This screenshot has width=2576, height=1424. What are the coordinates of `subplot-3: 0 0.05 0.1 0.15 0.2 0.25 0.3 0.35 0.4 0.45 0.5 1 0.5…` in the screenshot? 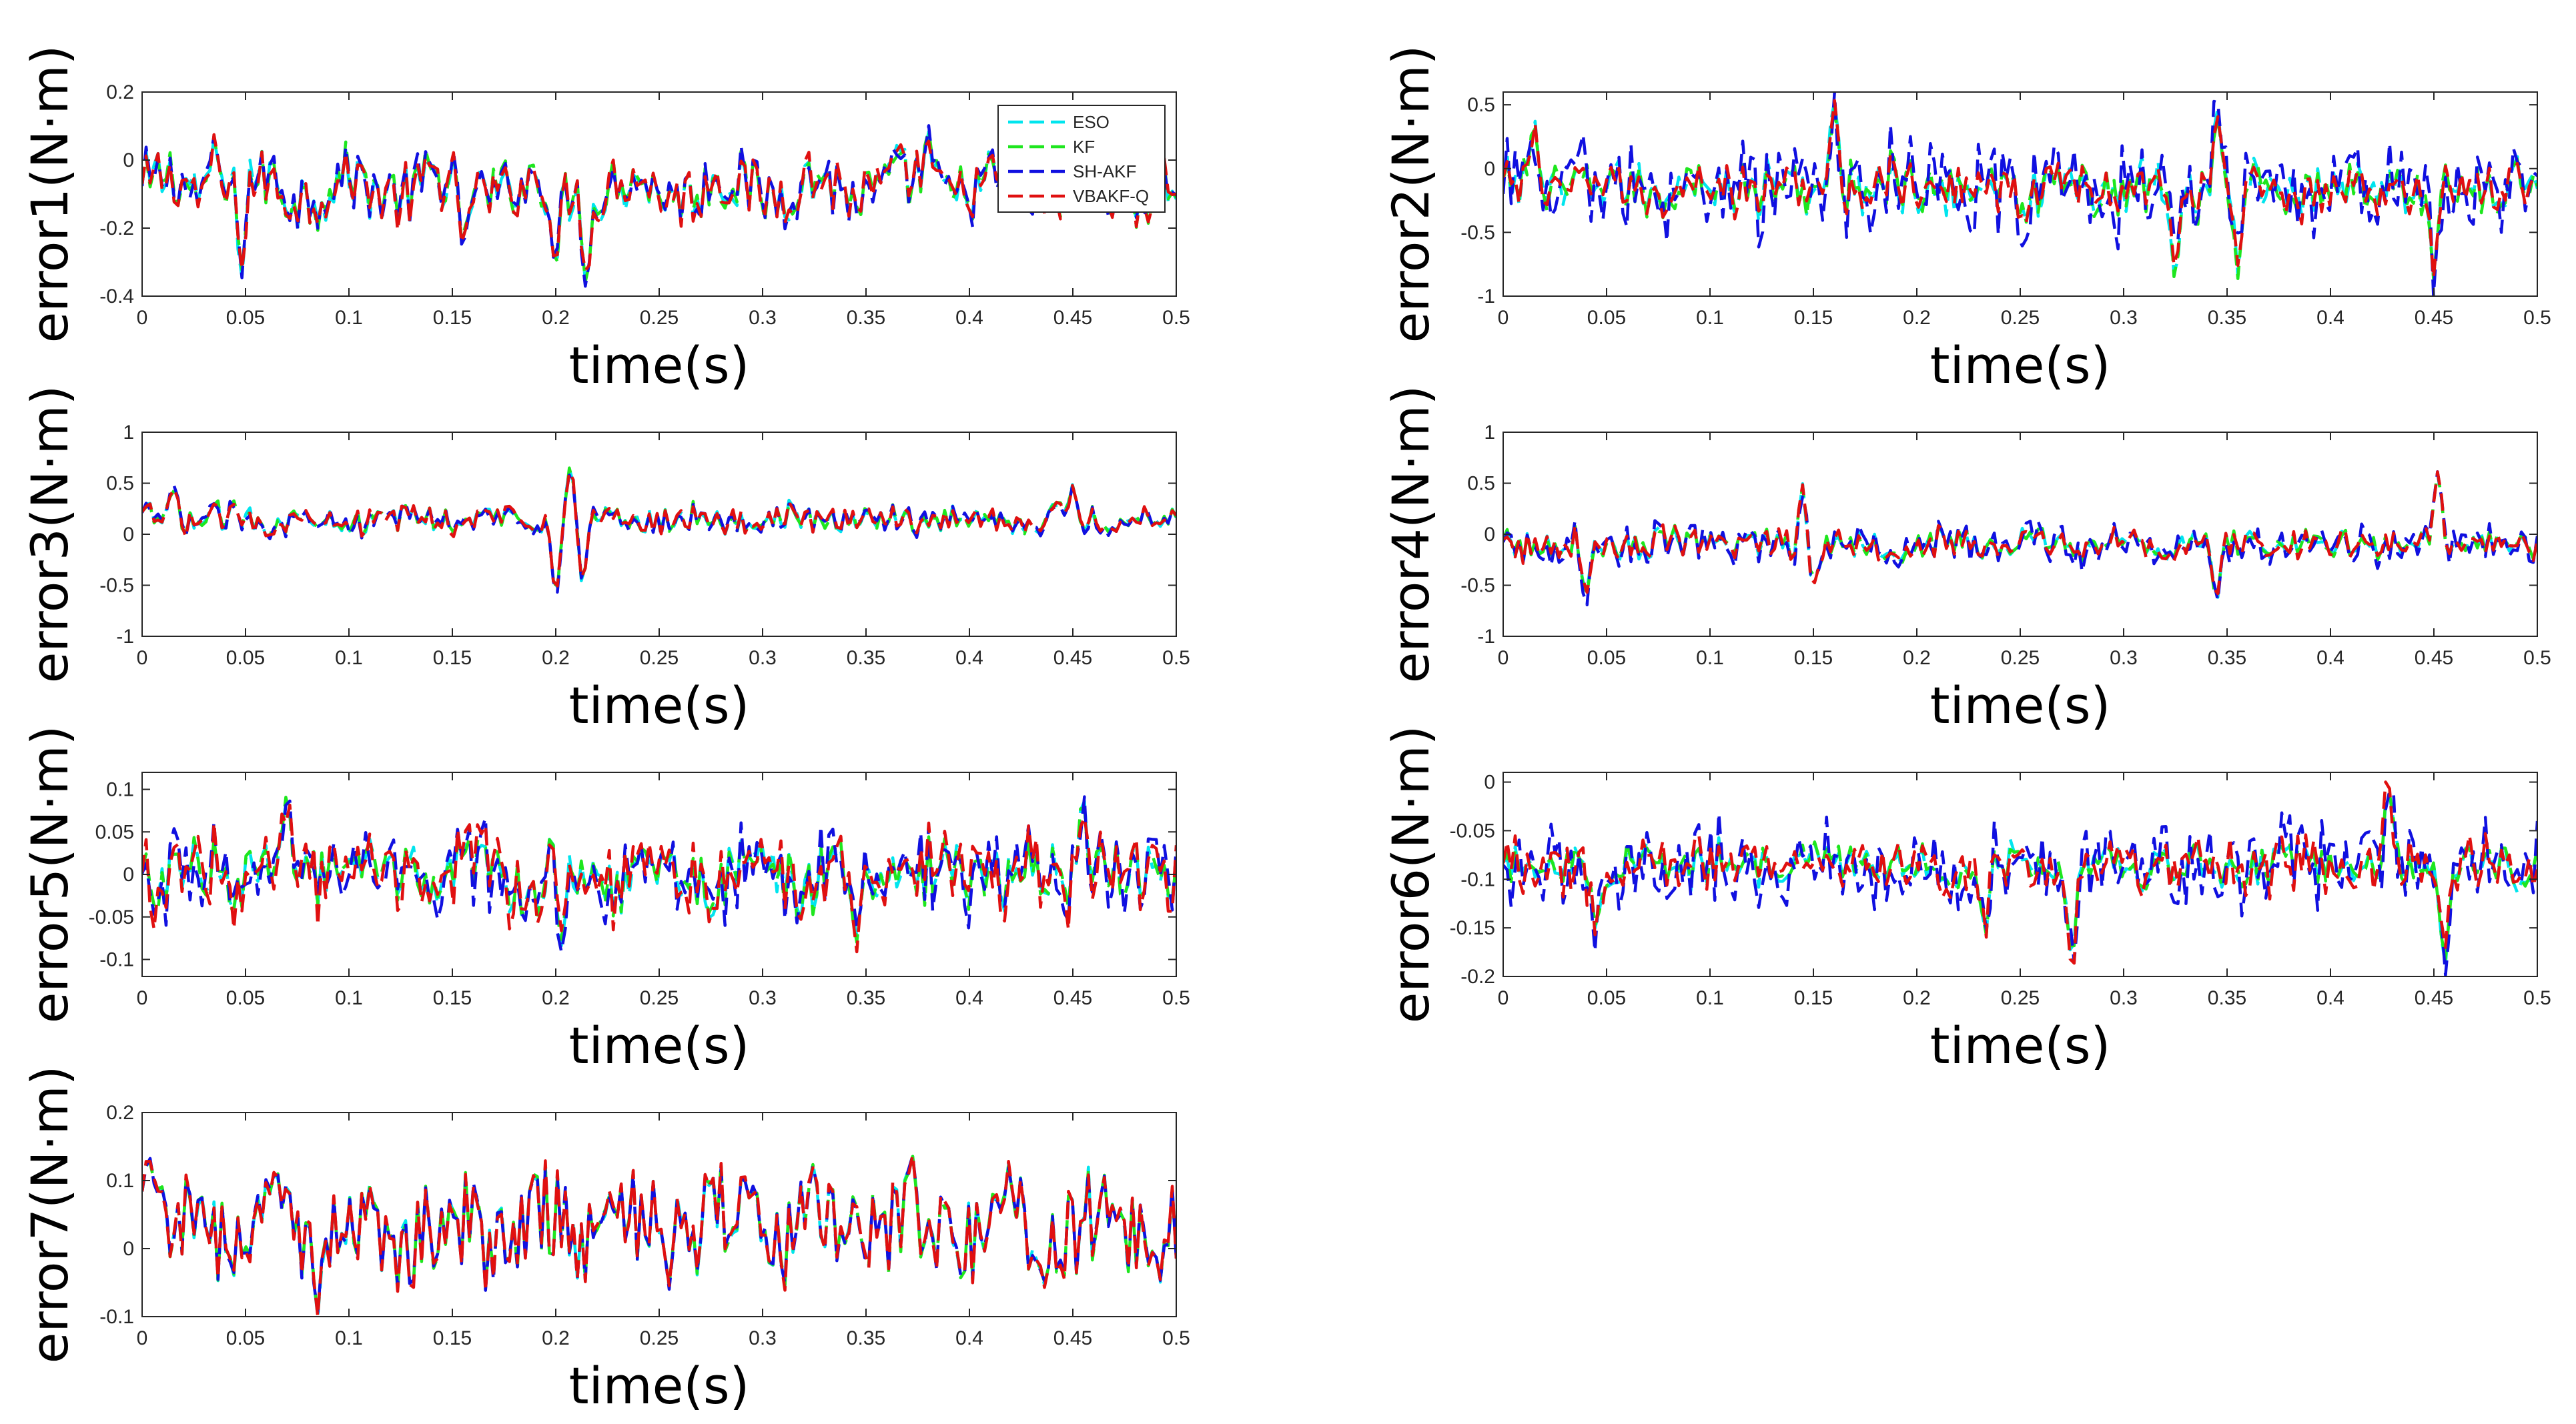 It's located at (605, 560).